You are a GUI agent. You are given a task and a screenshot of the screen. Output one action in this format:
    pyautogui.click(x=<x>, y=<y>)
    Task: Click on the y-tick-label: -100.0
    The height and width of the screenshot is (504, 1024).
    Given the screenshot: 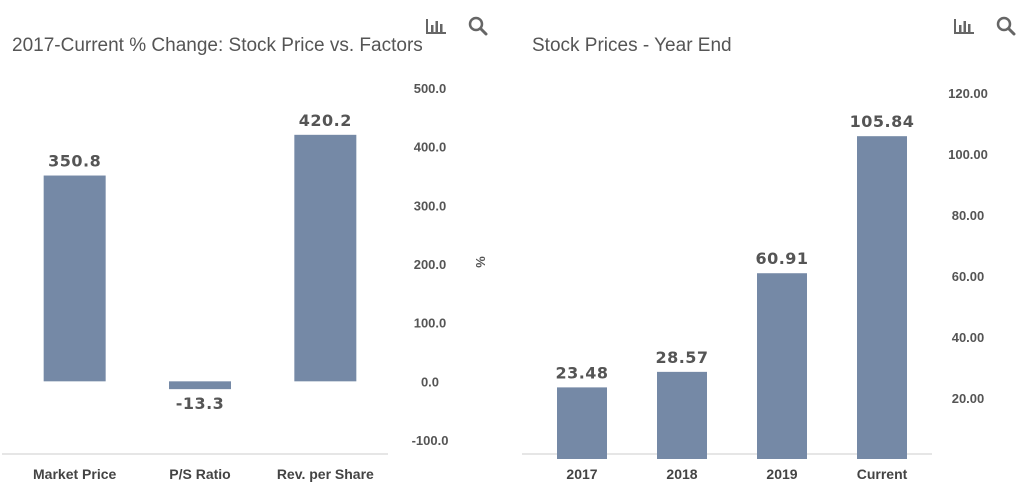 What is the action you would take?
    pyautogui.click(x=430, y=440)
    